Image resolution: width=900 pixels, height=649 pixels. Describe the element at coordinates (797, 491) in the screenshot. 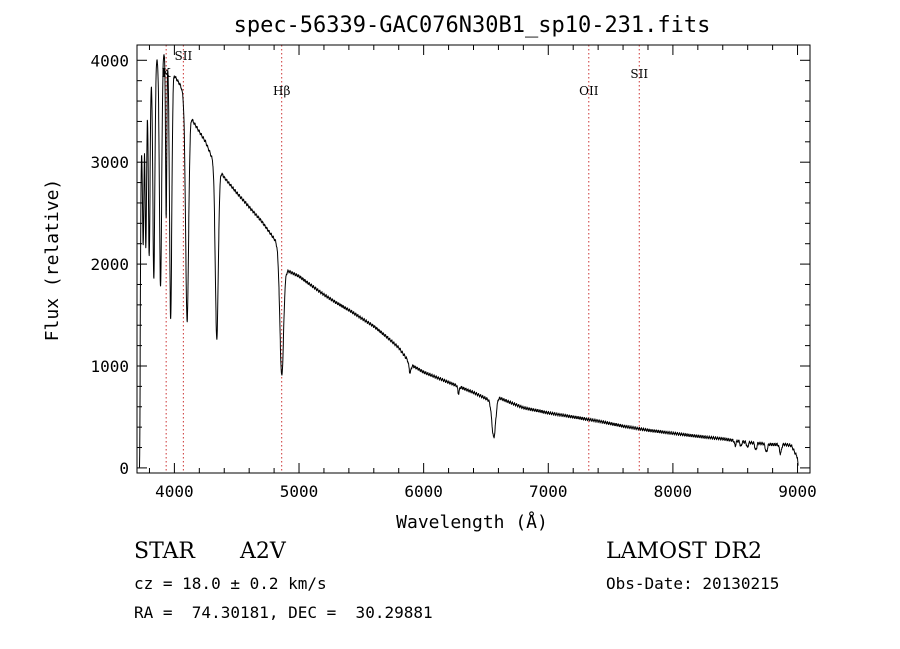

I see `x-tick-label: 9000` at that location.